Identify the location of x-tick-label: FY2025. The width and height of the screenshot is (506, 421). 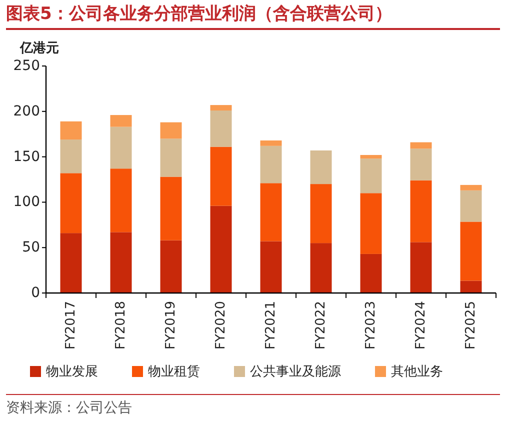
(471, 325).